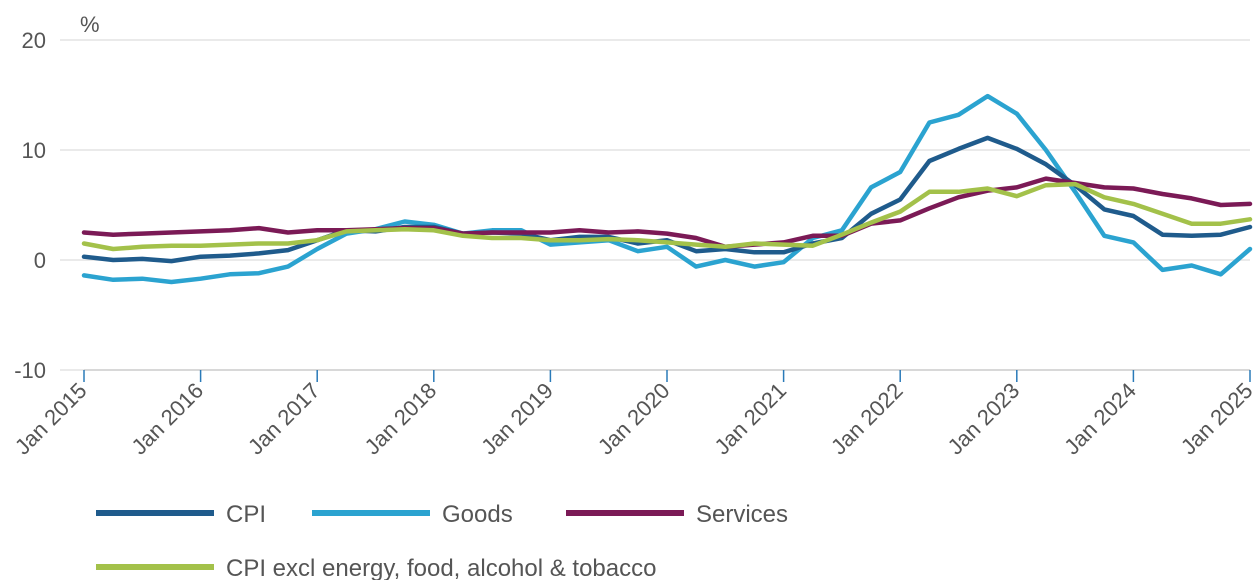 The height and width of the screenshot is (580, 1257). I want to click on x-tick-label: Jan 2017, so click(284, 419).